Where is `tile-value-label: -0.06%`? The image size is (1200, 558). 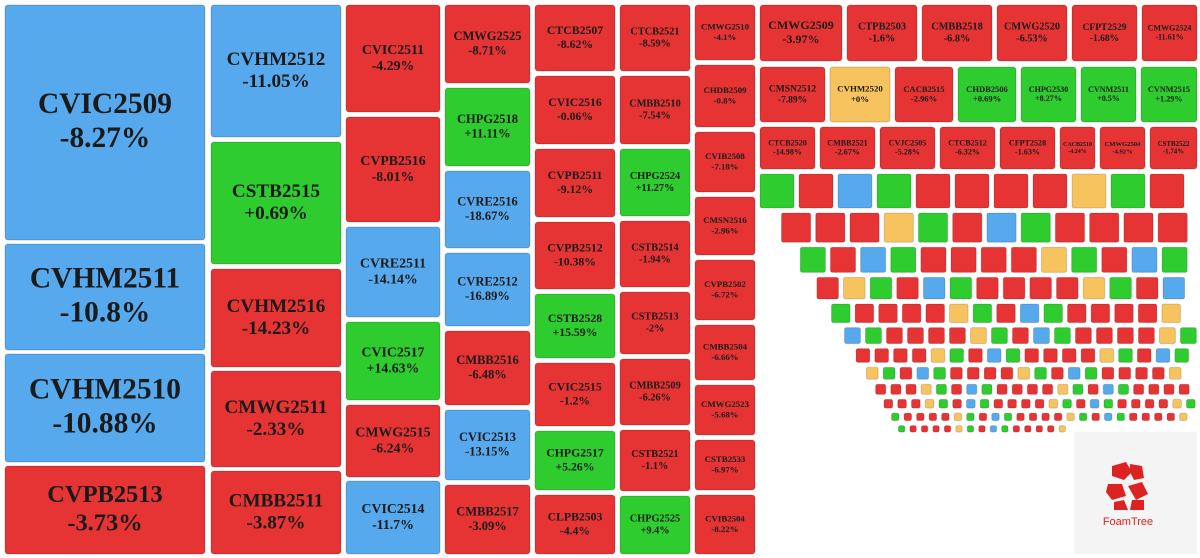
tile-value-label: -0.06% is located at coordinates (575, 116).